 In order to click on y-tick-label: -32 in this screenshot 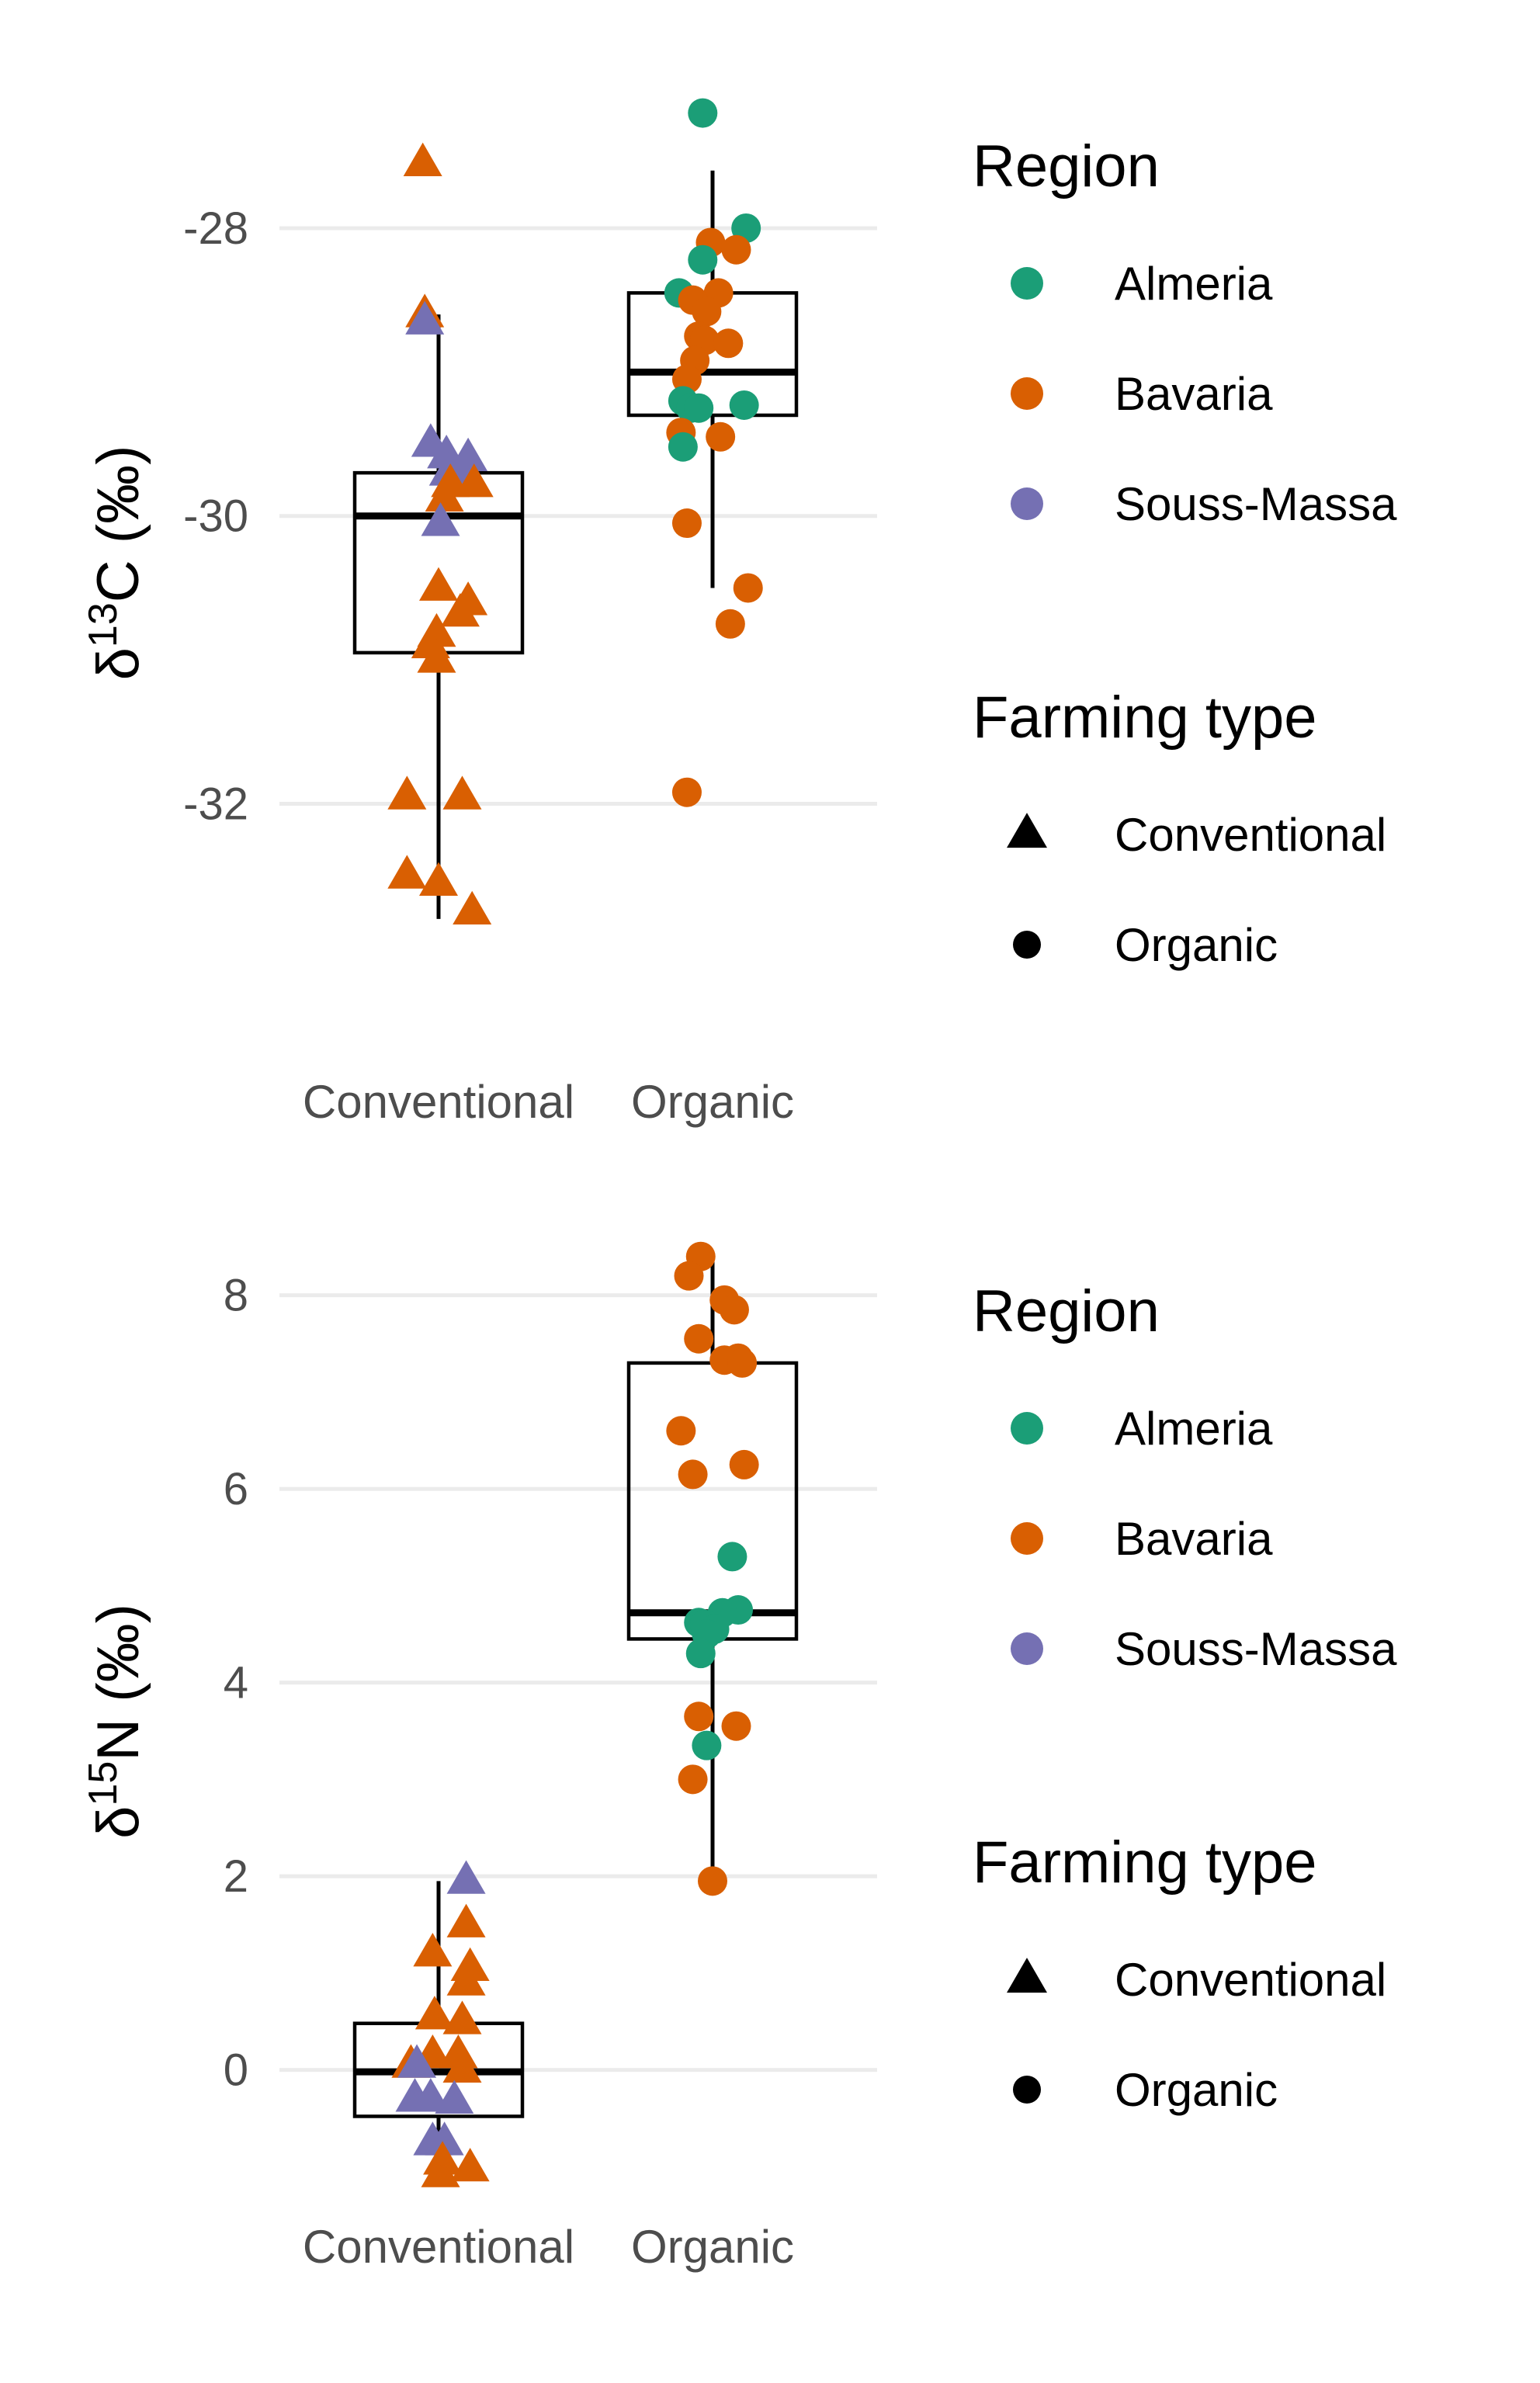, I will do `click(216, 804)`.